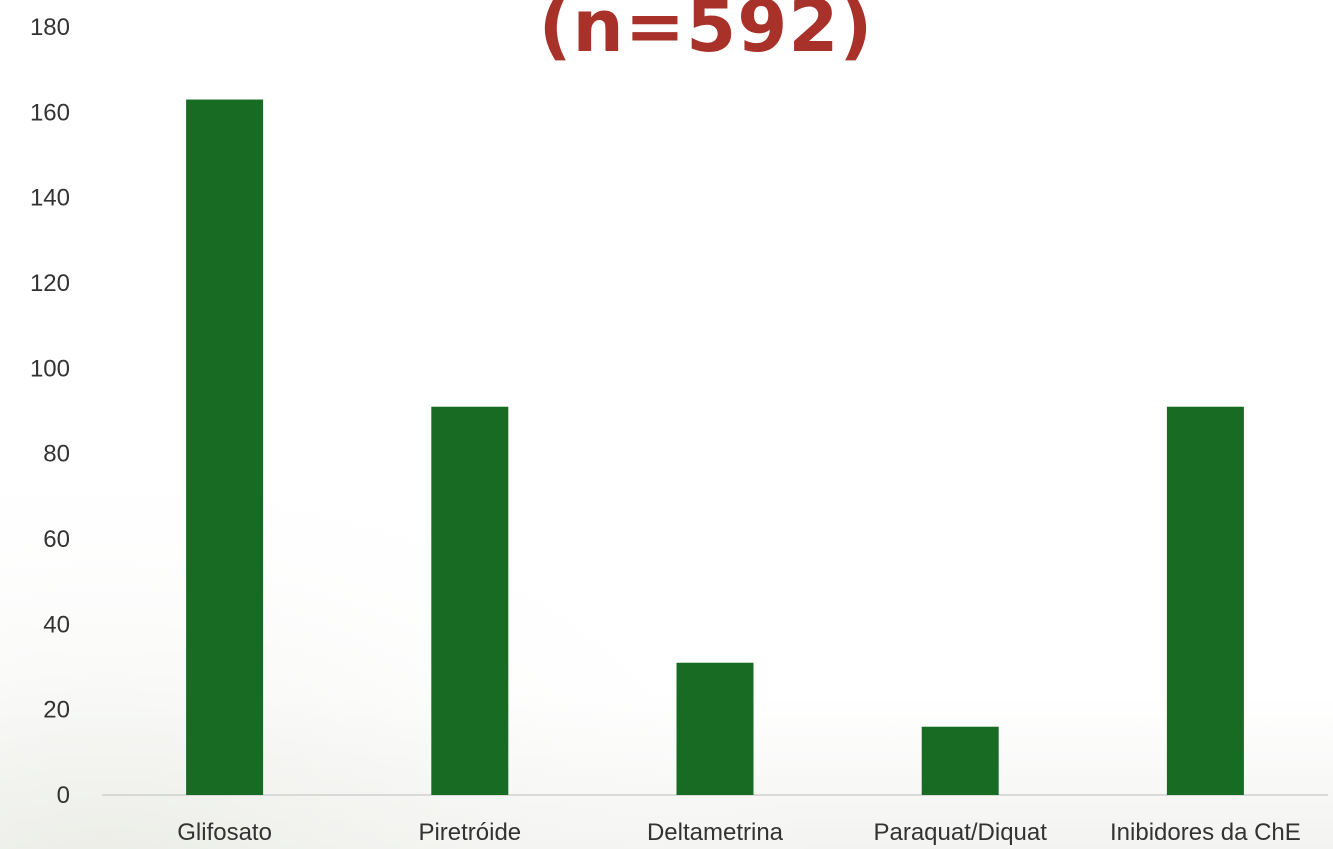 The height and width of the screenshot is (849, 1333). Describe the element at coordinates (50, 112) in the screenshot. I see `y-tick-label: 160` at that location.